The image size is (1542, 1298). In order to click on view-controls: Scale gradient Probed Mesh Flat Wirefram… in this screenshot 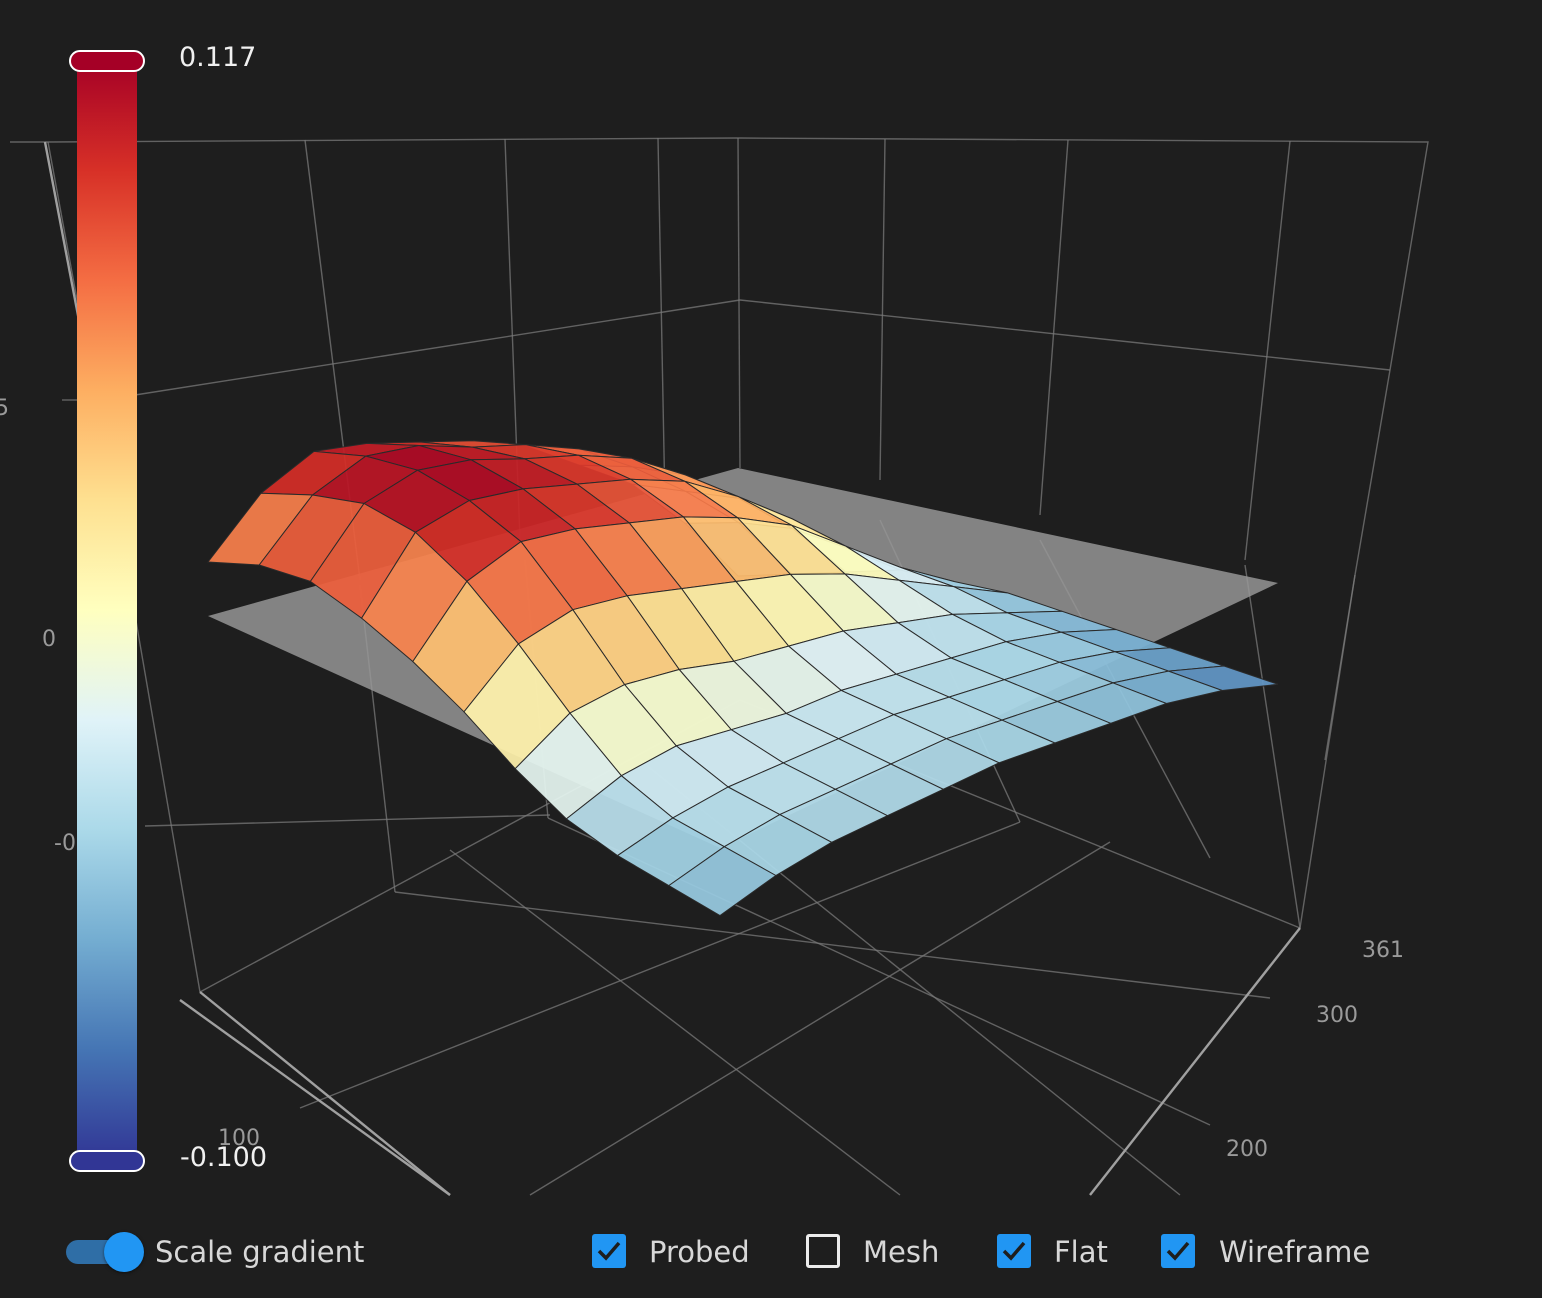, I will do `click(771, 1252)`.